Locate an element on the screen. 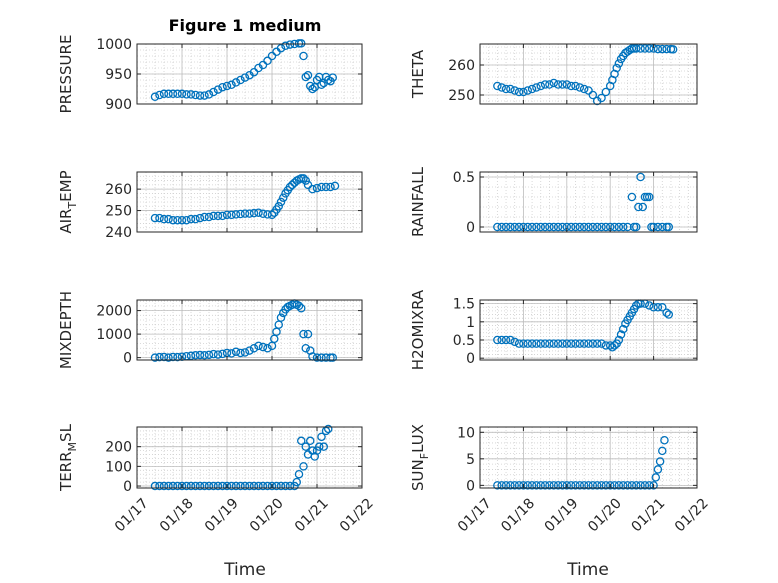 The image size is (778, 583). y-axis-label: MIXDEPTH is located at coordinates (66, 330).